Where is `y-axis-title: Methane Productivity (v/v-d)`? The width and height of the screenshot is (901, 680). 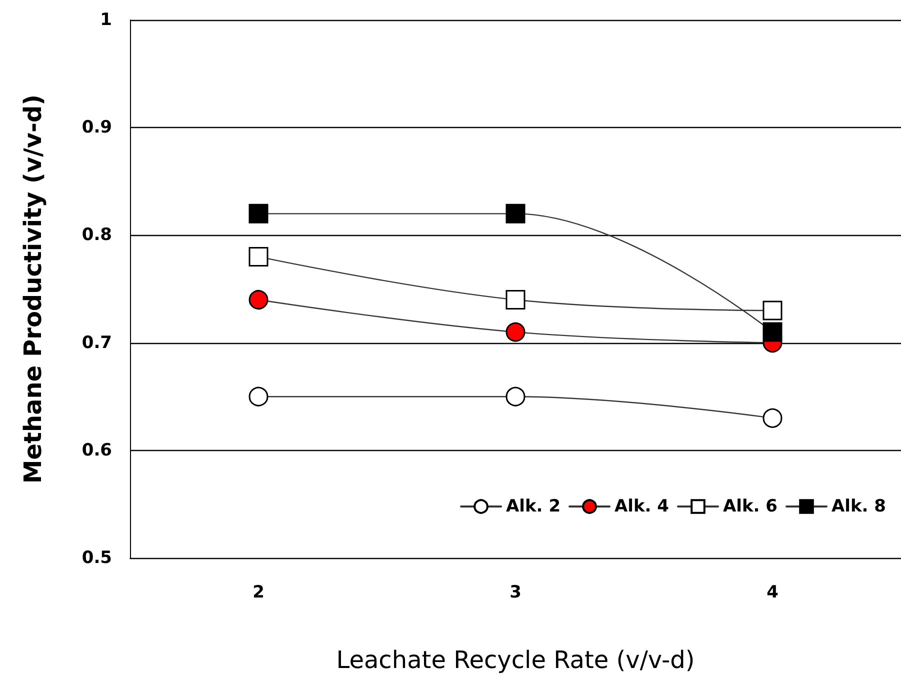
y-axis-title: Methane Productivity (v/v-d) is located at coordinates (33, 289).